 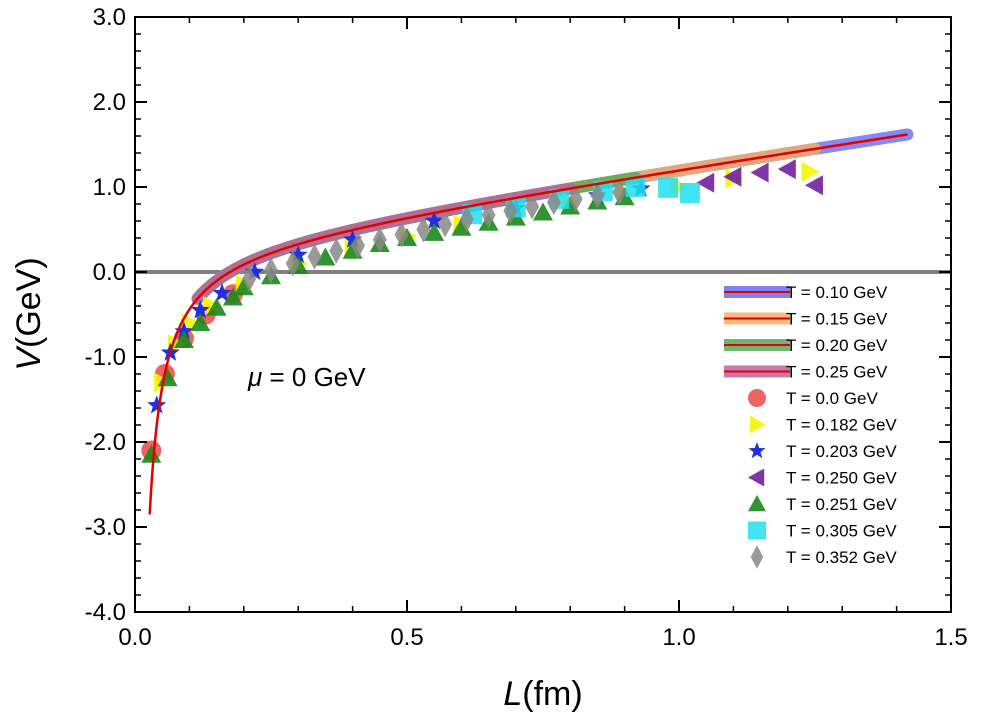 What do you see at coordinates (757, 557) in the screenshot?
I see `legend-marker-t-0-352-gev` at bounding box center [757, 557].